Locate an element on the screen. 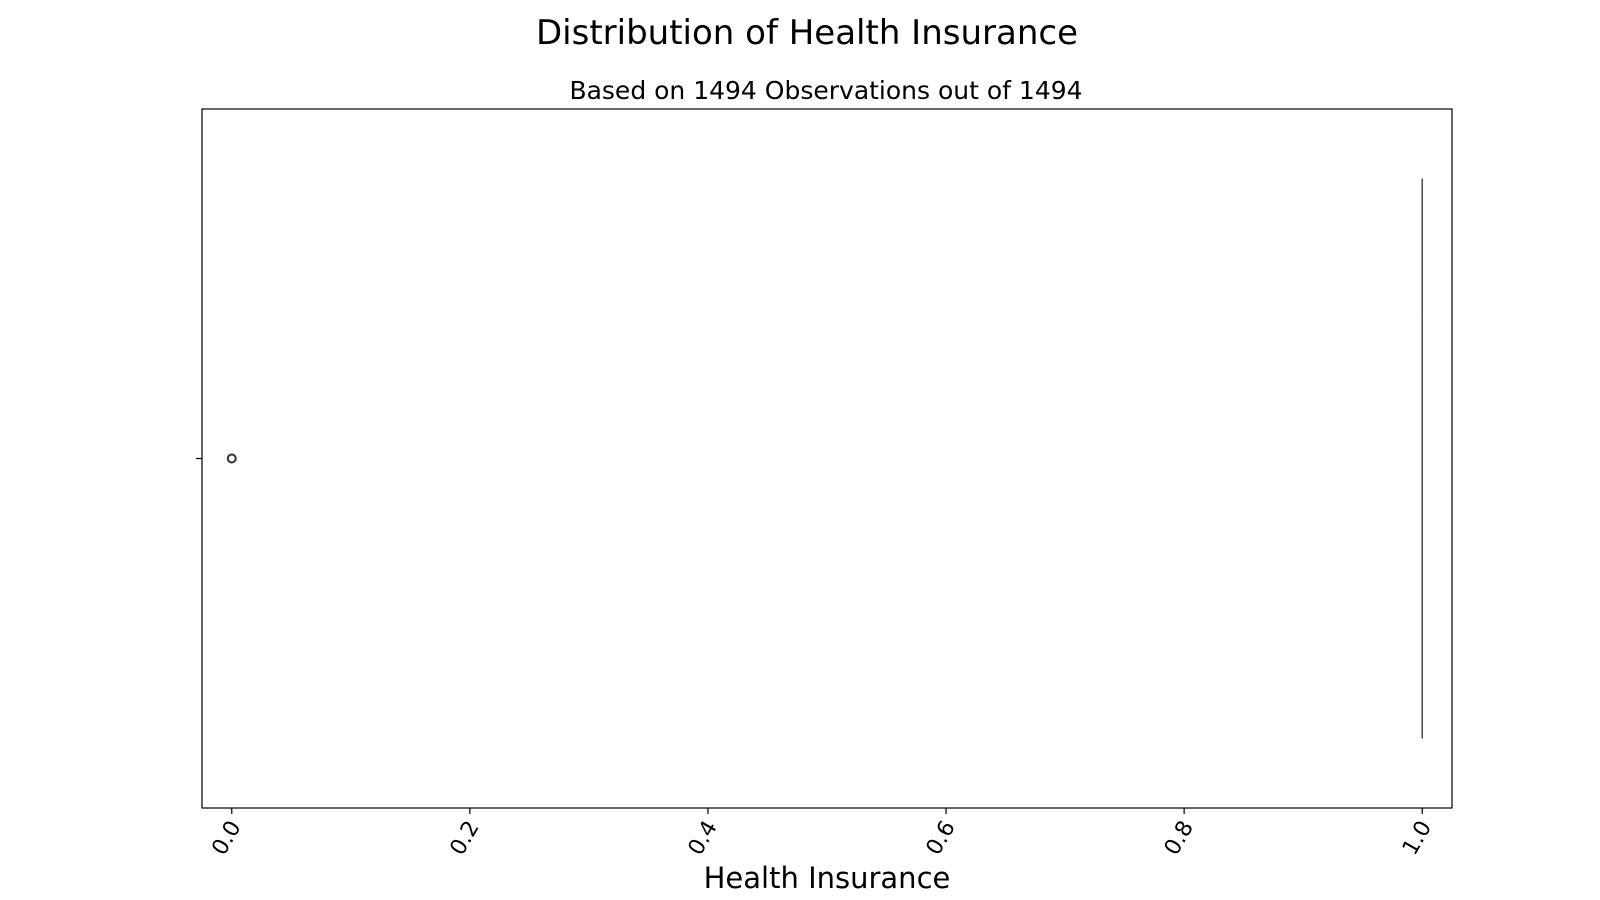 Image resolution: width=1600 pixels, height=900 pixels. chart-subtitle: Based on 1494 Observations out of 1494 is located at coordinates (825, 90).